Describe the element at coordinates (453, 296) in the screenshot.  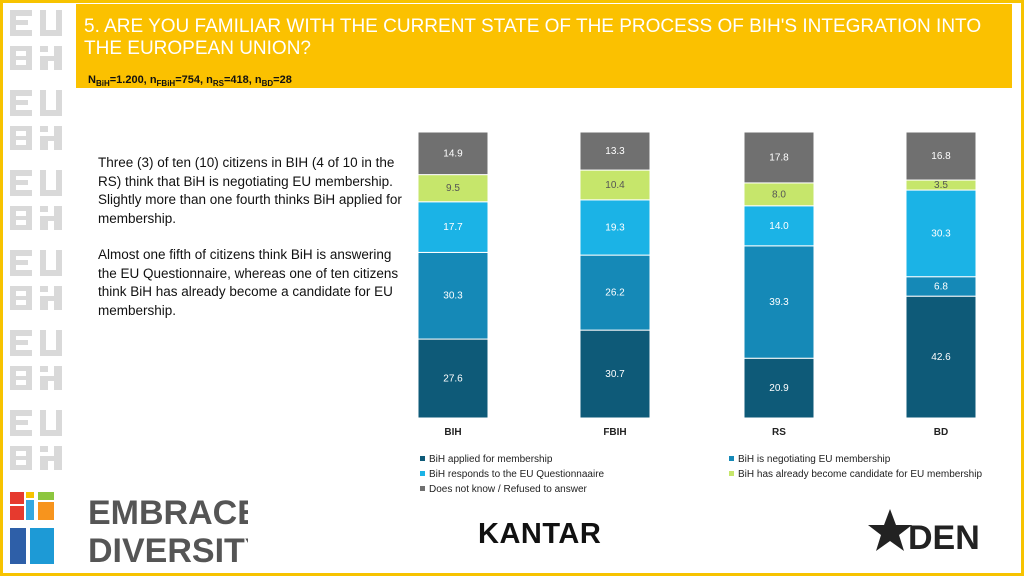
I see `data-label-bih-1: 30.3` at that location.